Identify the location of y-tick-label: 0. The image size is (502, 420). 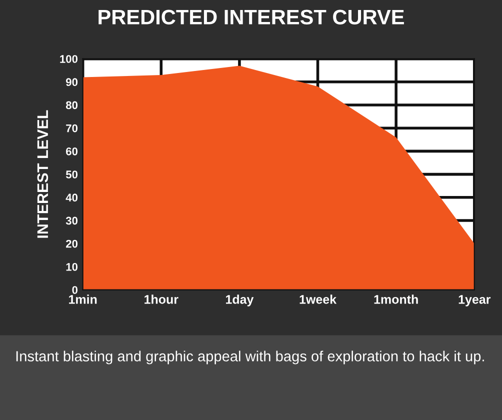
(75, 290).